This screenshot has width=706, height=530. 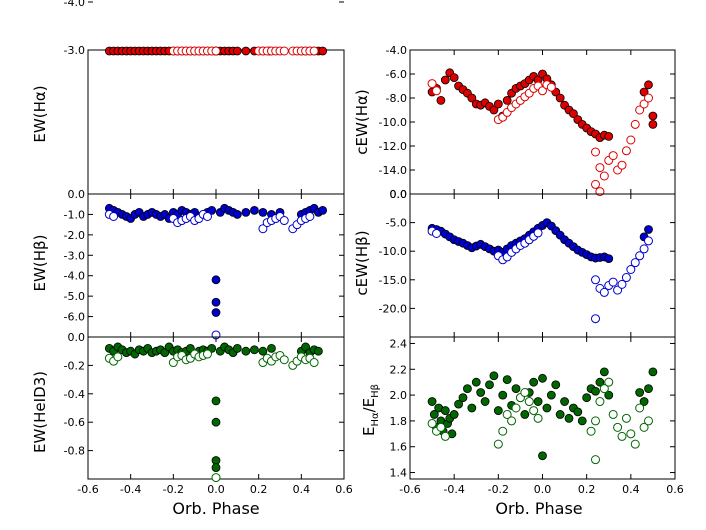 What do you see at coordinates (399, 343) in the screenshot?
I see `y-tick-label: 2.4` at bounding box center [399, 343].